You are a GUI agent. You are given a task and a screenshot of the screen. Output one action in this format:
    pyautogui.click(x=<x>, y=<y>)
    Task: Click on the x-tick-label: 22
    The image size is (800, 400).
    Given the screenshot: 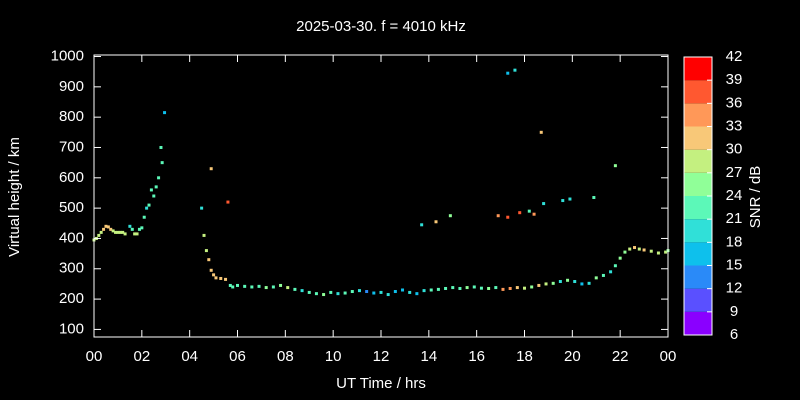 What is the action you would take?
    pyautogui.click(x=620, y=356)
    